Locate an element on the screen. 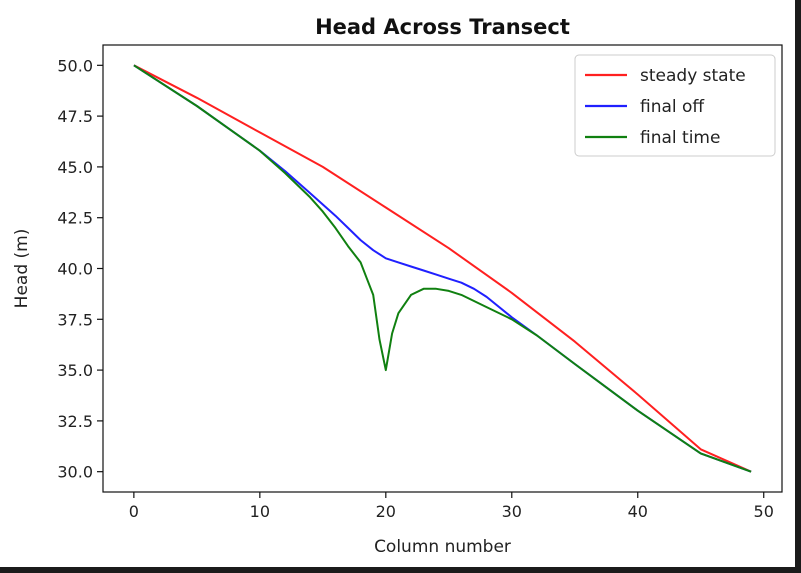  x-tick-label: 10 is located at coordinates (260, 511).